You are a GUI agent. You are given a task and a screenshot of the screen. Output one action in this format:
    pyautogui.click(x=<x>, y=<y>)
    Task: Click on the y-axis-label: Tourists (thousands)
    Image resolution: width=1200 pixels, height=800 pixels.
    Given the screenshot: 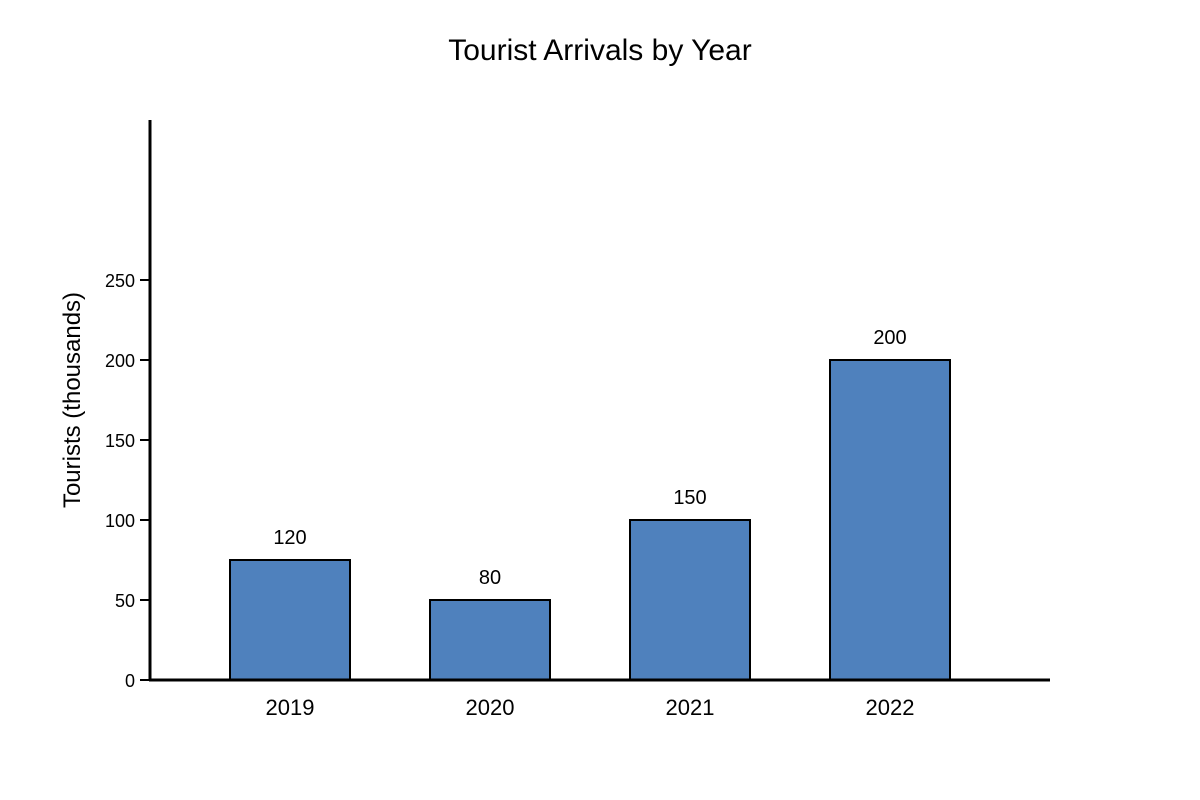 What is the action you would take?
    pyautogui.click(x=72, y=400)
    